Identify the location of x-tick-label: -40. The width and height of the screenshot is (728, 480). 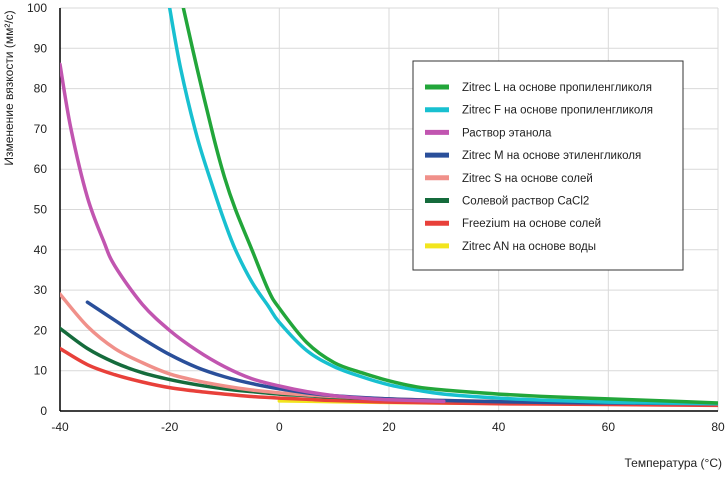
(60, 427).